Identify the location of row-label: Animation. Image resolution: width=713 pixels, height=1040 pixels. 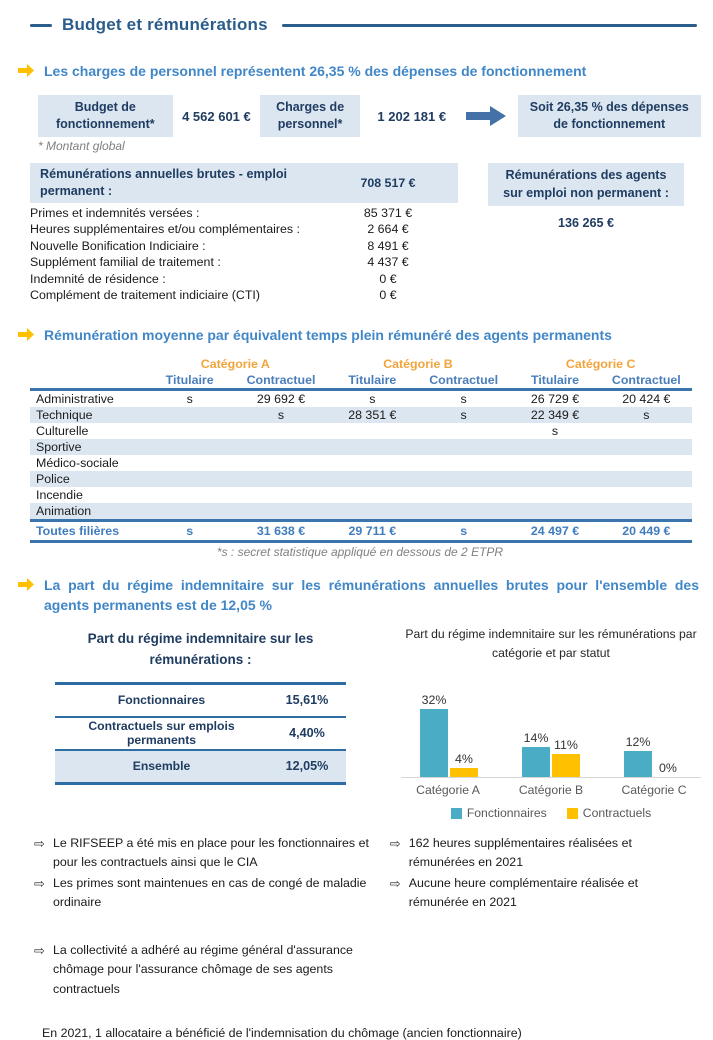
(64, 510).